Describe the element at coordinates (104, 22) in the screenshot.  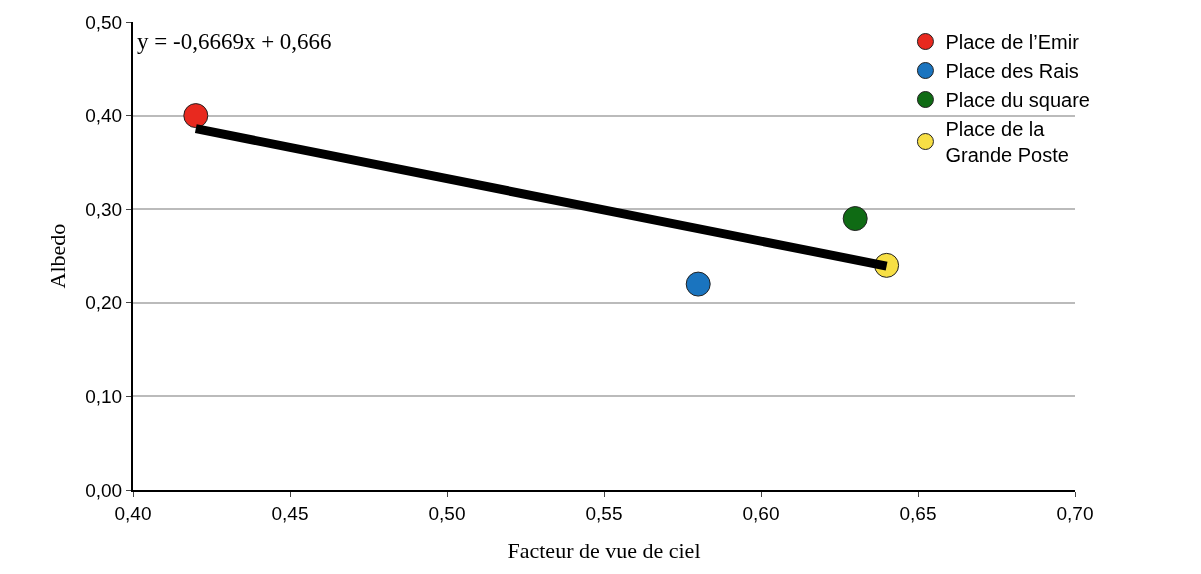
I see `y-tick-label: 0,50` at that location.